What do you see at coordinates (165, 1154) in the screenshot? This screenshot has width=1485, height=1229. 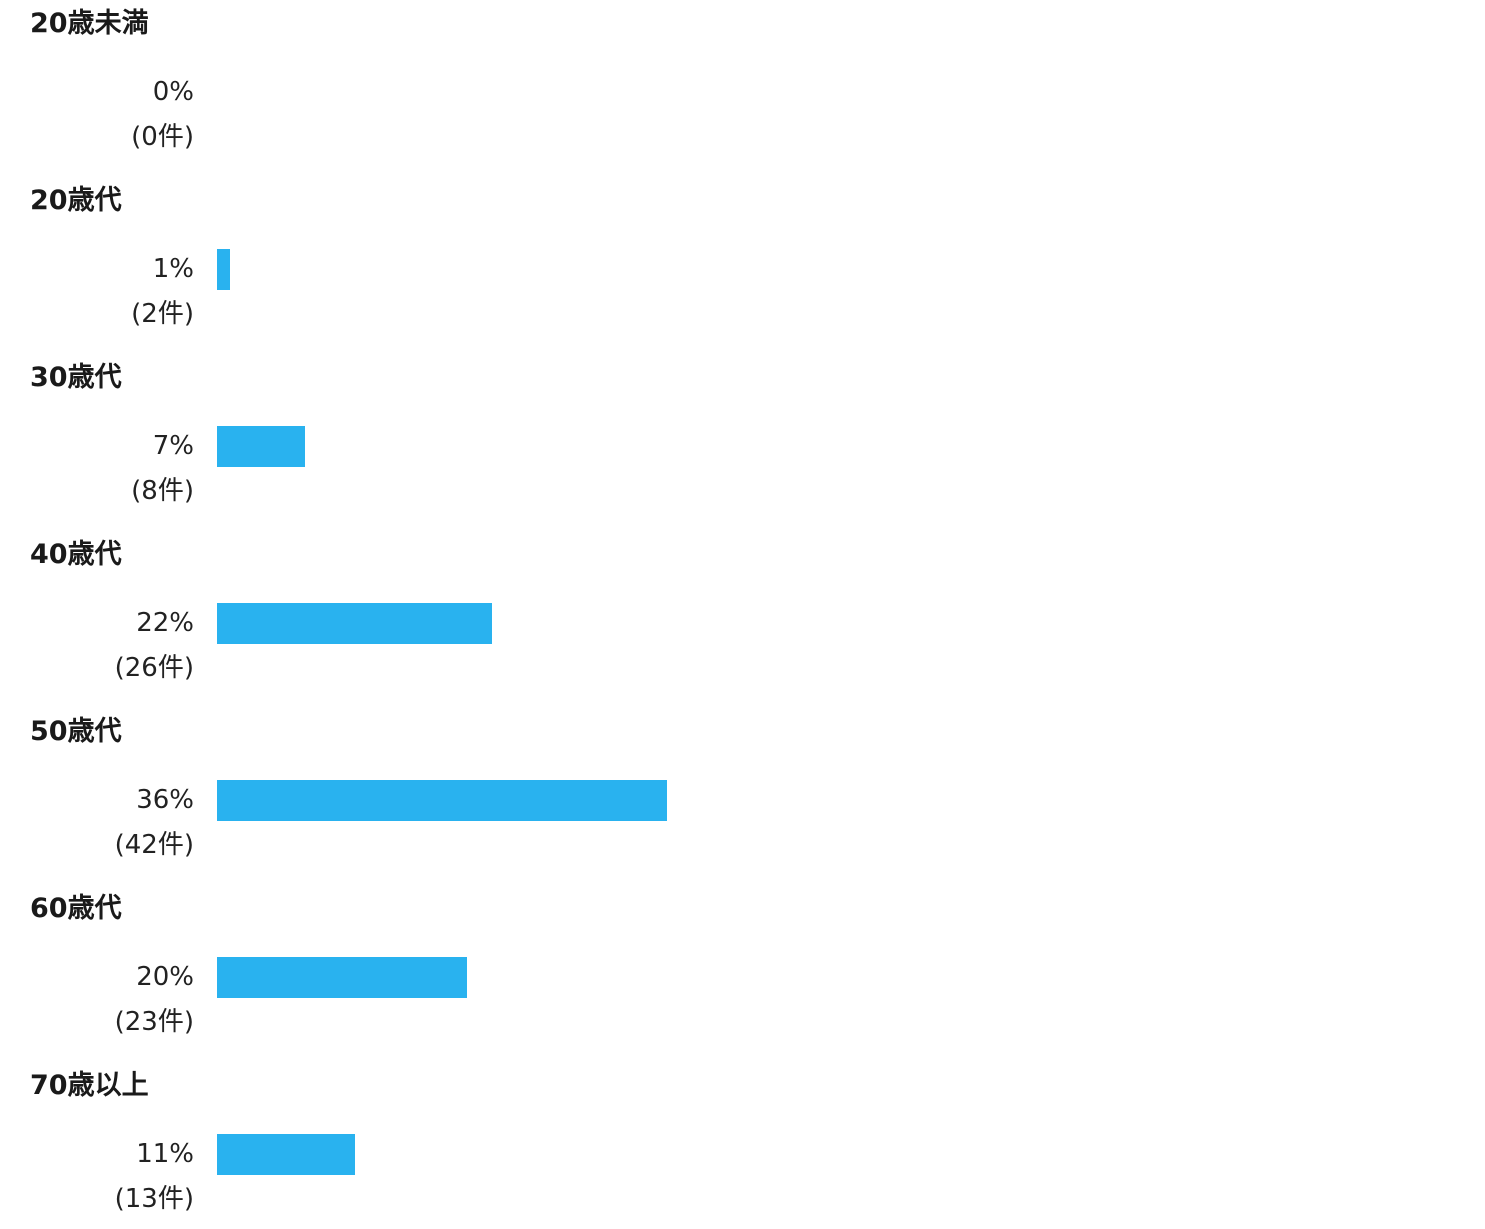 I see `percent-label: 11%` at bounding box center [165, 1154].